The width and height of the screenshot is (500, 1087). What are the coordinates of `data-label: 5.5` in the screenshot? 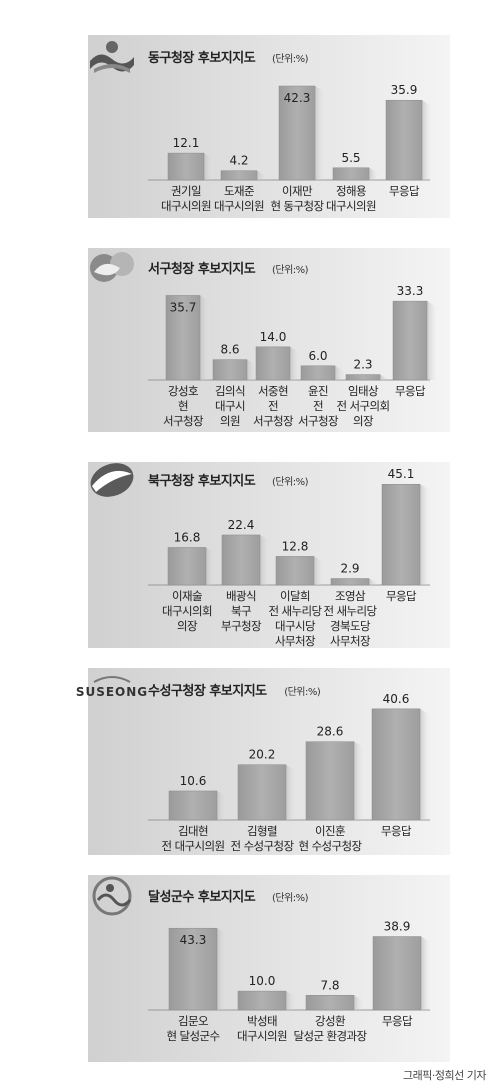 It's located at (350, 158).